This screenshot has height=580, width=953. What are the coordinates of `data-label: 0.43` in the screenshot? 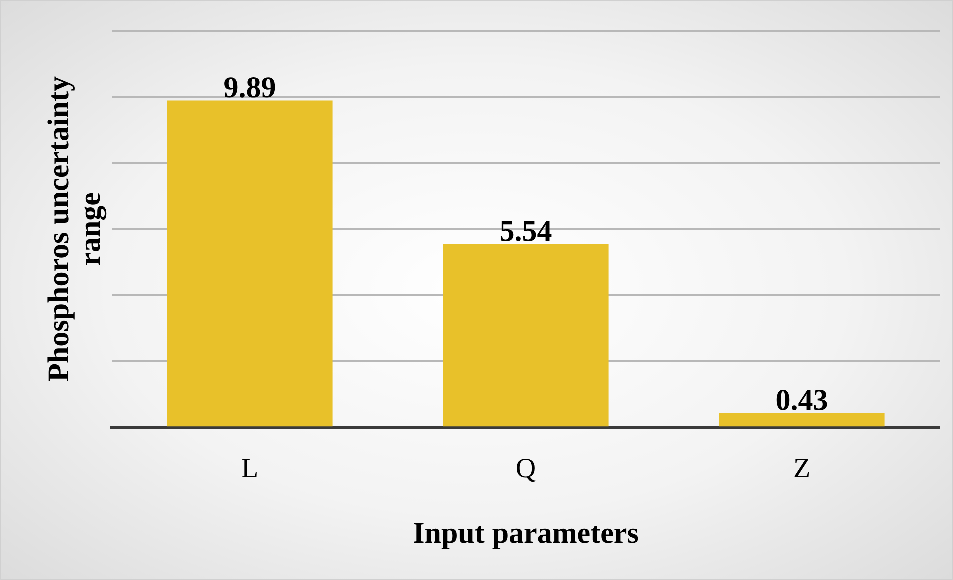 It's located at (802, 400).